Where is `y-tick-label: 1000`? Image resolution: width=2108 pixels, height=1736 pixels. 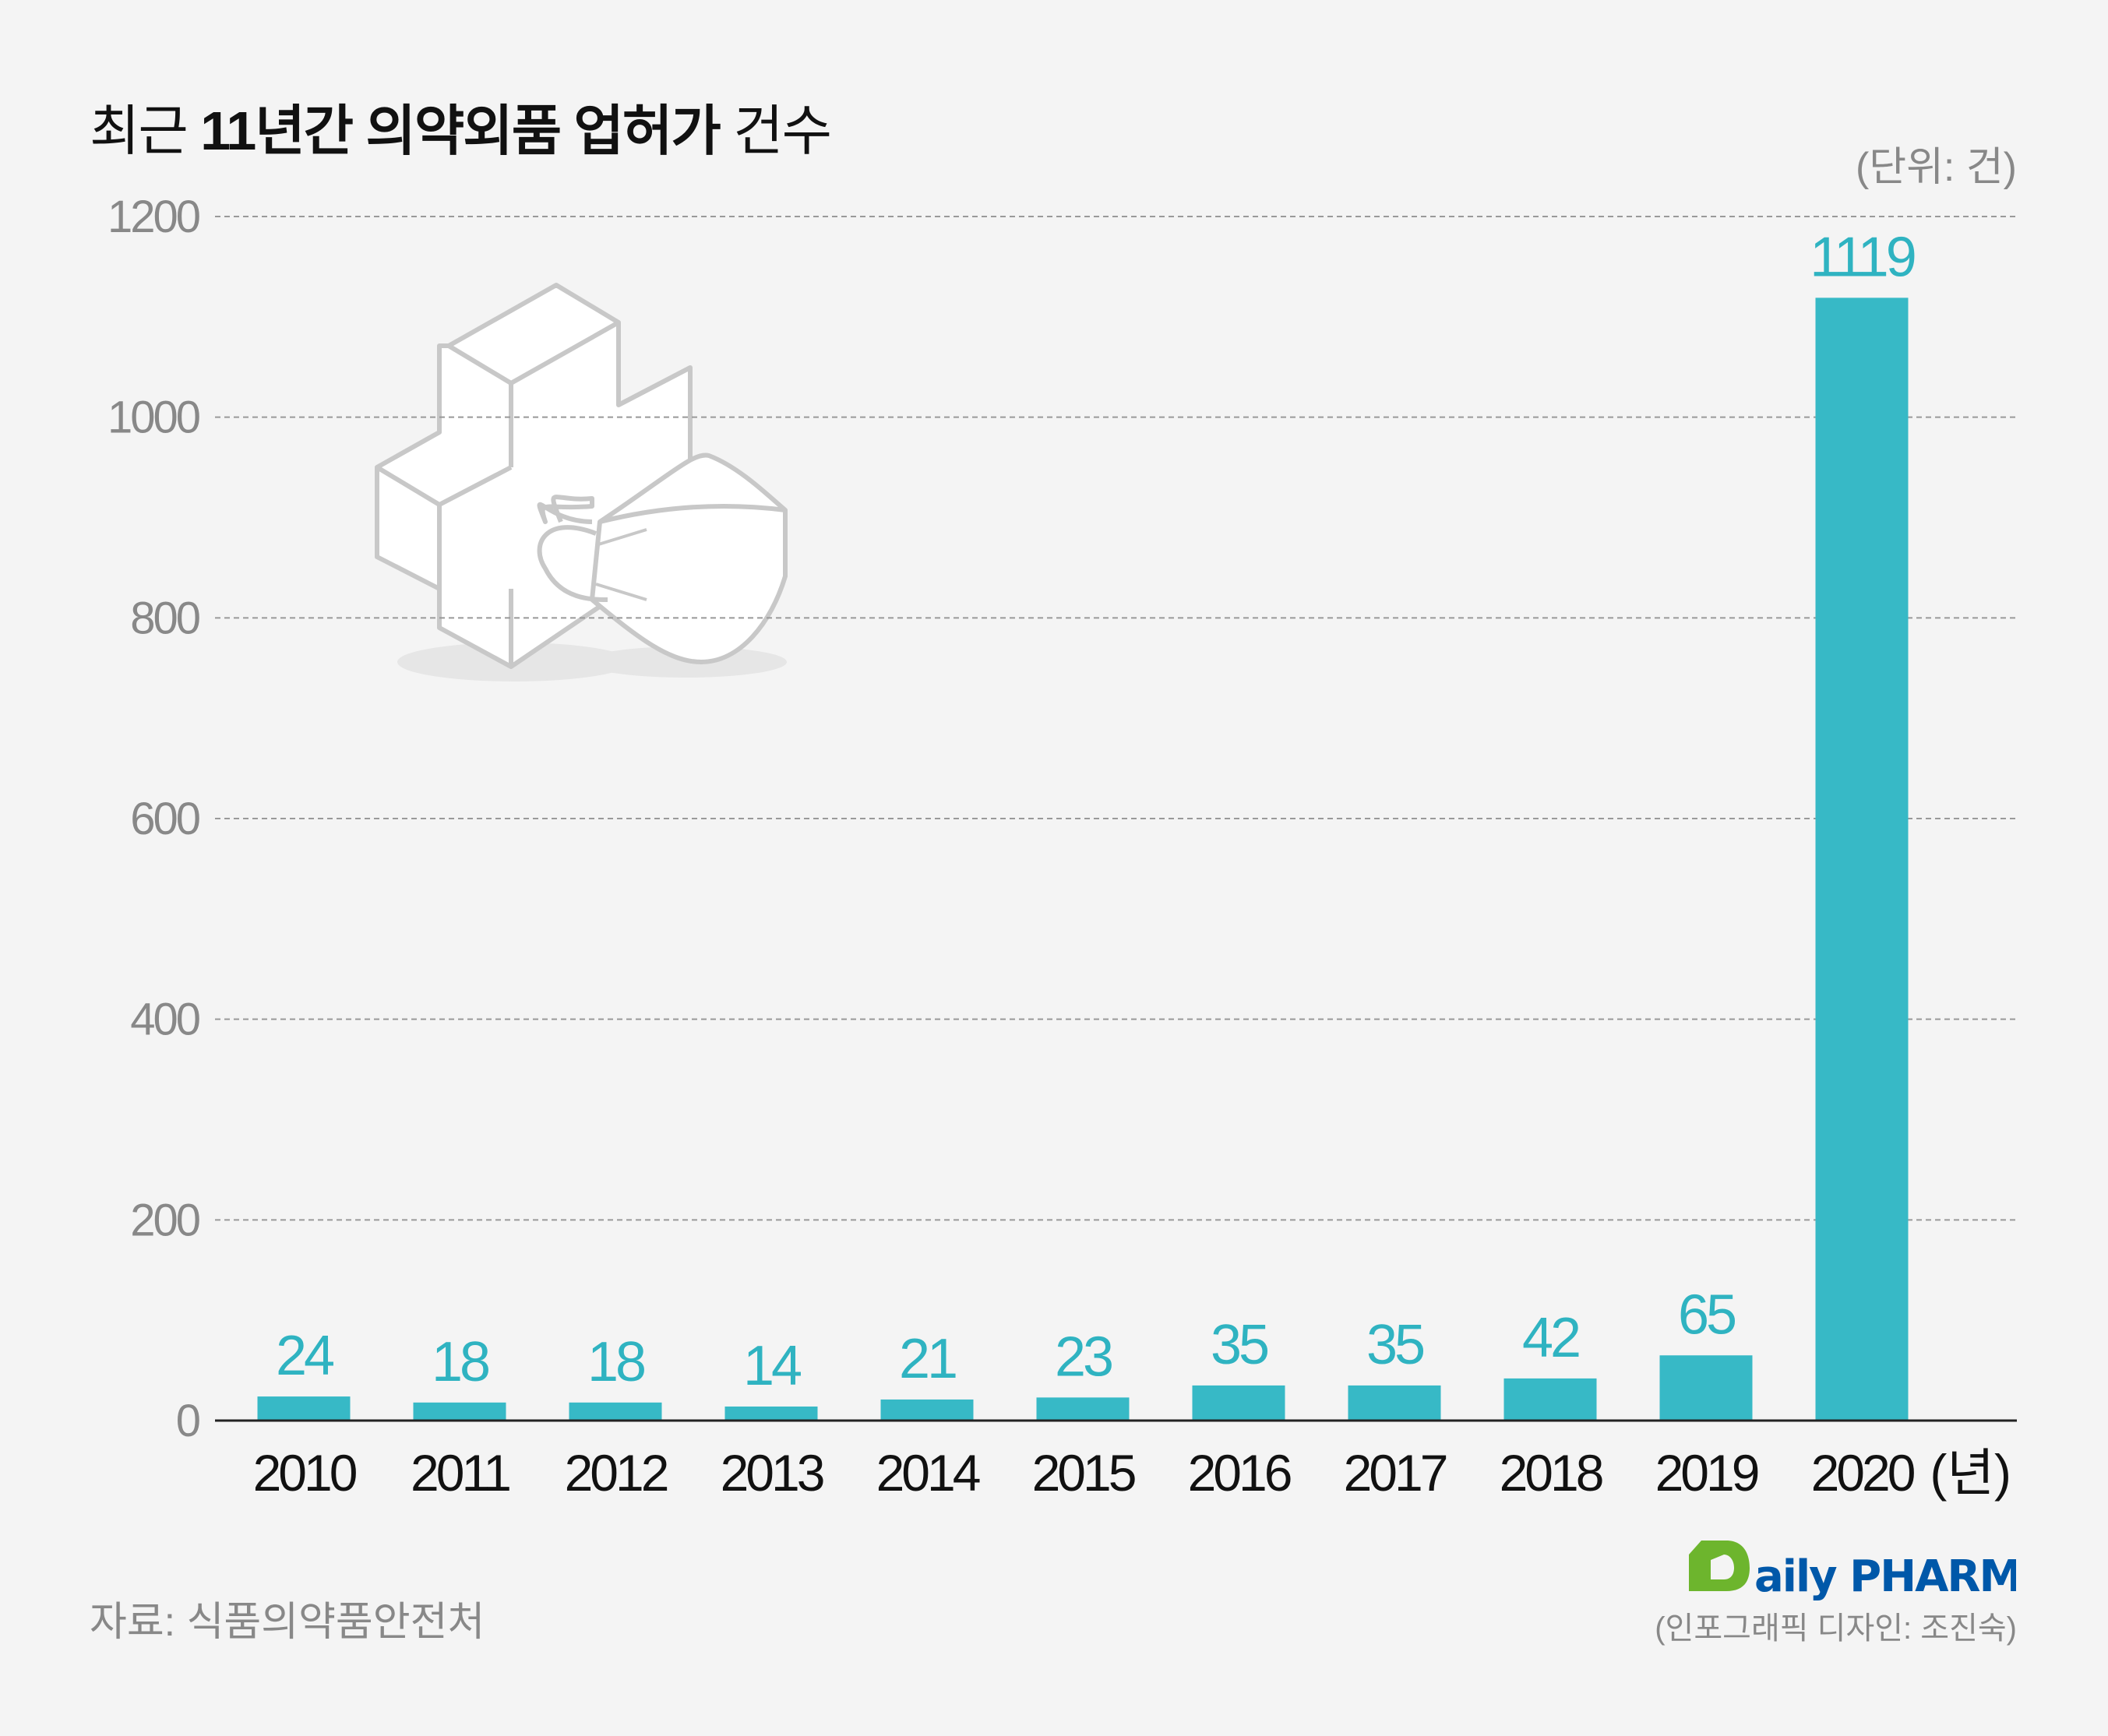
y-tick-label: 1000 is located at coordinates (153, 418).